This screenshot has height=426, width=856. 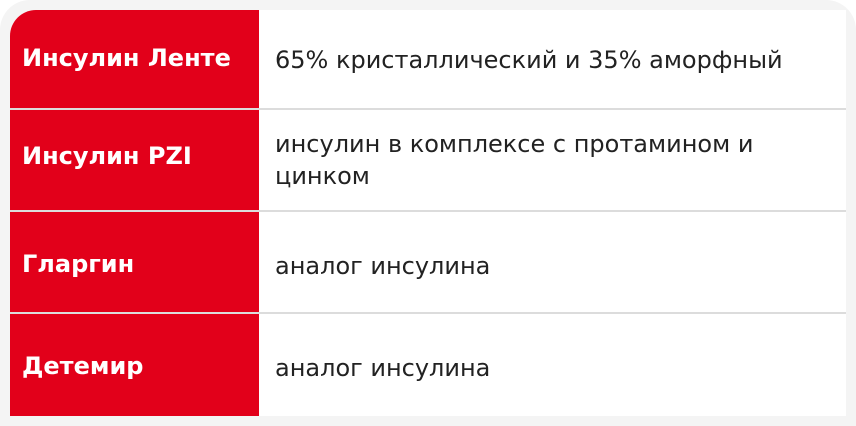 What do you see at coordinates (529, 60) in the screenshot?
I see `row-description: 65% кристаллический и 35% аморфный` at bounding box center [529, 60].